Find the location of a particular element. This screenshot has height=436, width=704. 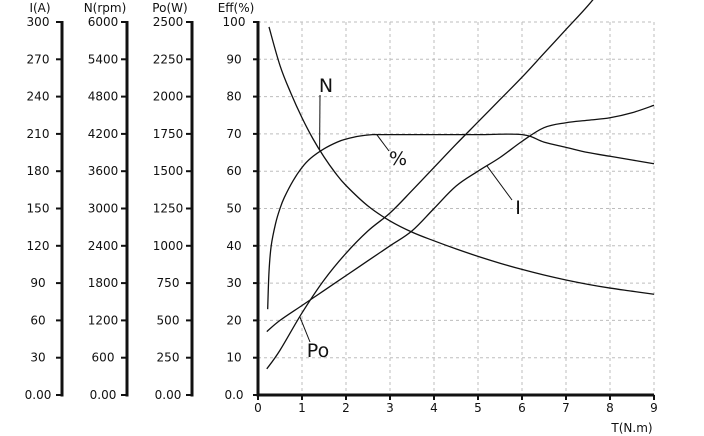

tick-label-po: 0.00 is located at coordinates (168, 395).